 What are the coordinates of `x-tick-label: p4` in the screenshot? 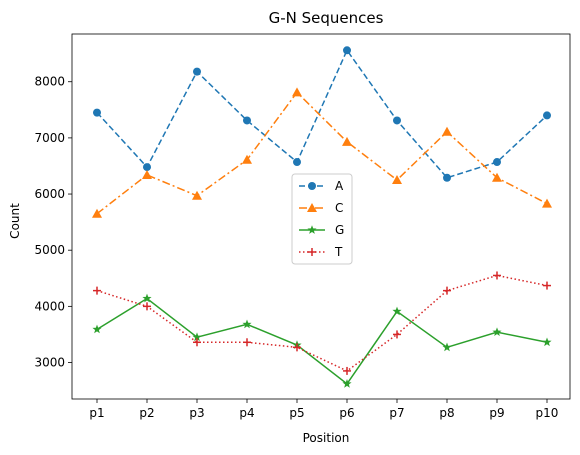 It's located at (246, 413).